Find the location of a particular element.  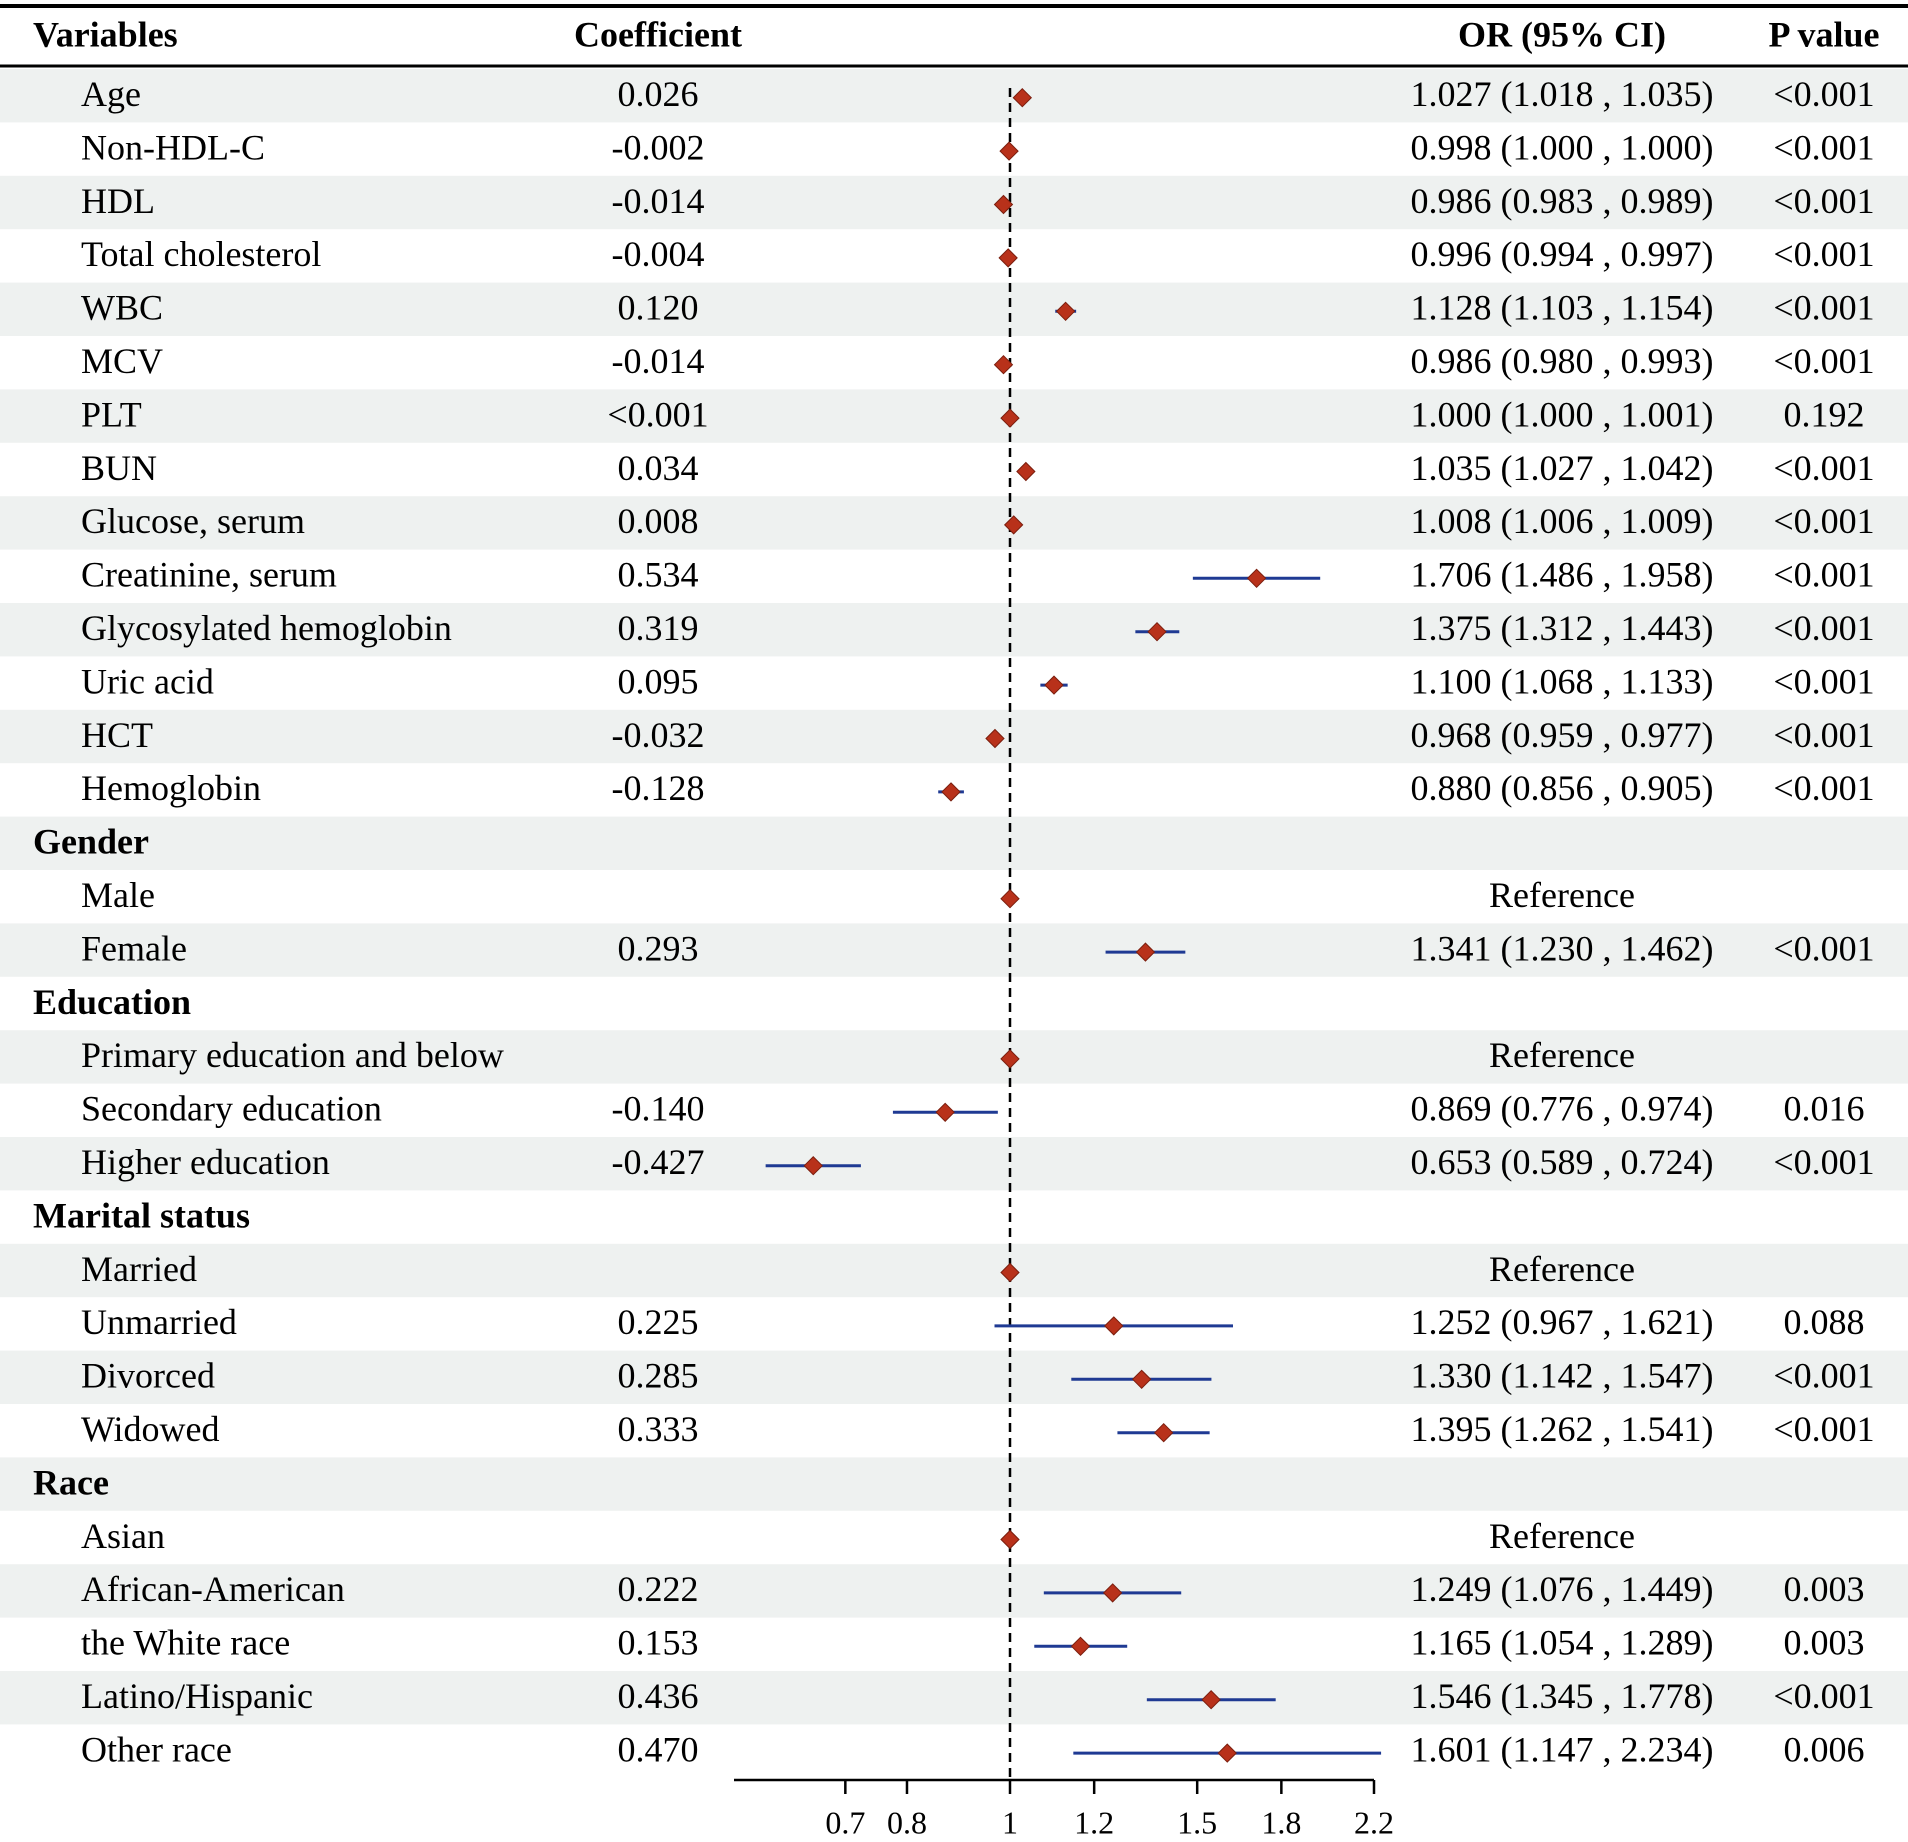

x-tick-label: 1 is located at coordinates (1010, 1822).